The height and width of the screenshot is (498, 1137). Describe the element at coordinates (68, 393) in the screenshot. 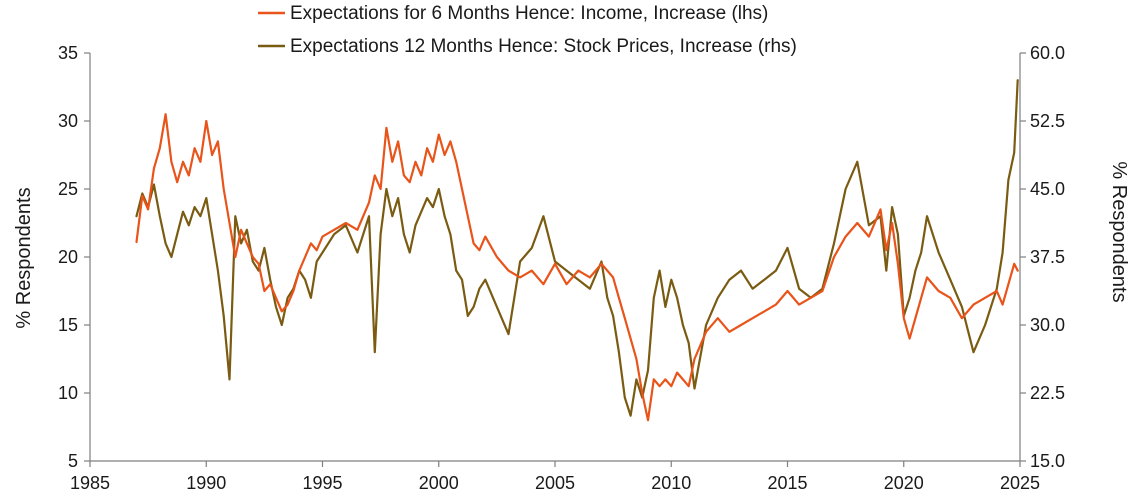

I see `y-left-tick-label: 10` at that location.